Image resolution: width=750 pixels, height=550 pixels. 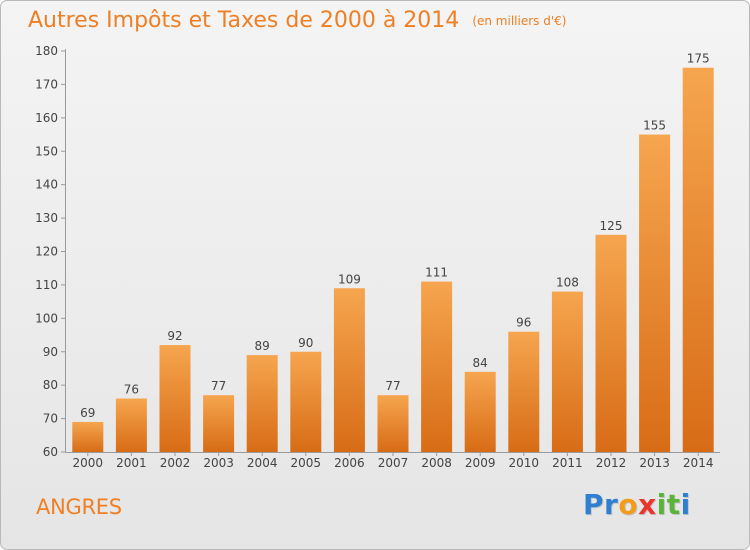 What do you see at coordinates (349, 279) in the screenshot?
I see `data-label: 109` at bounding box center [349, 279].